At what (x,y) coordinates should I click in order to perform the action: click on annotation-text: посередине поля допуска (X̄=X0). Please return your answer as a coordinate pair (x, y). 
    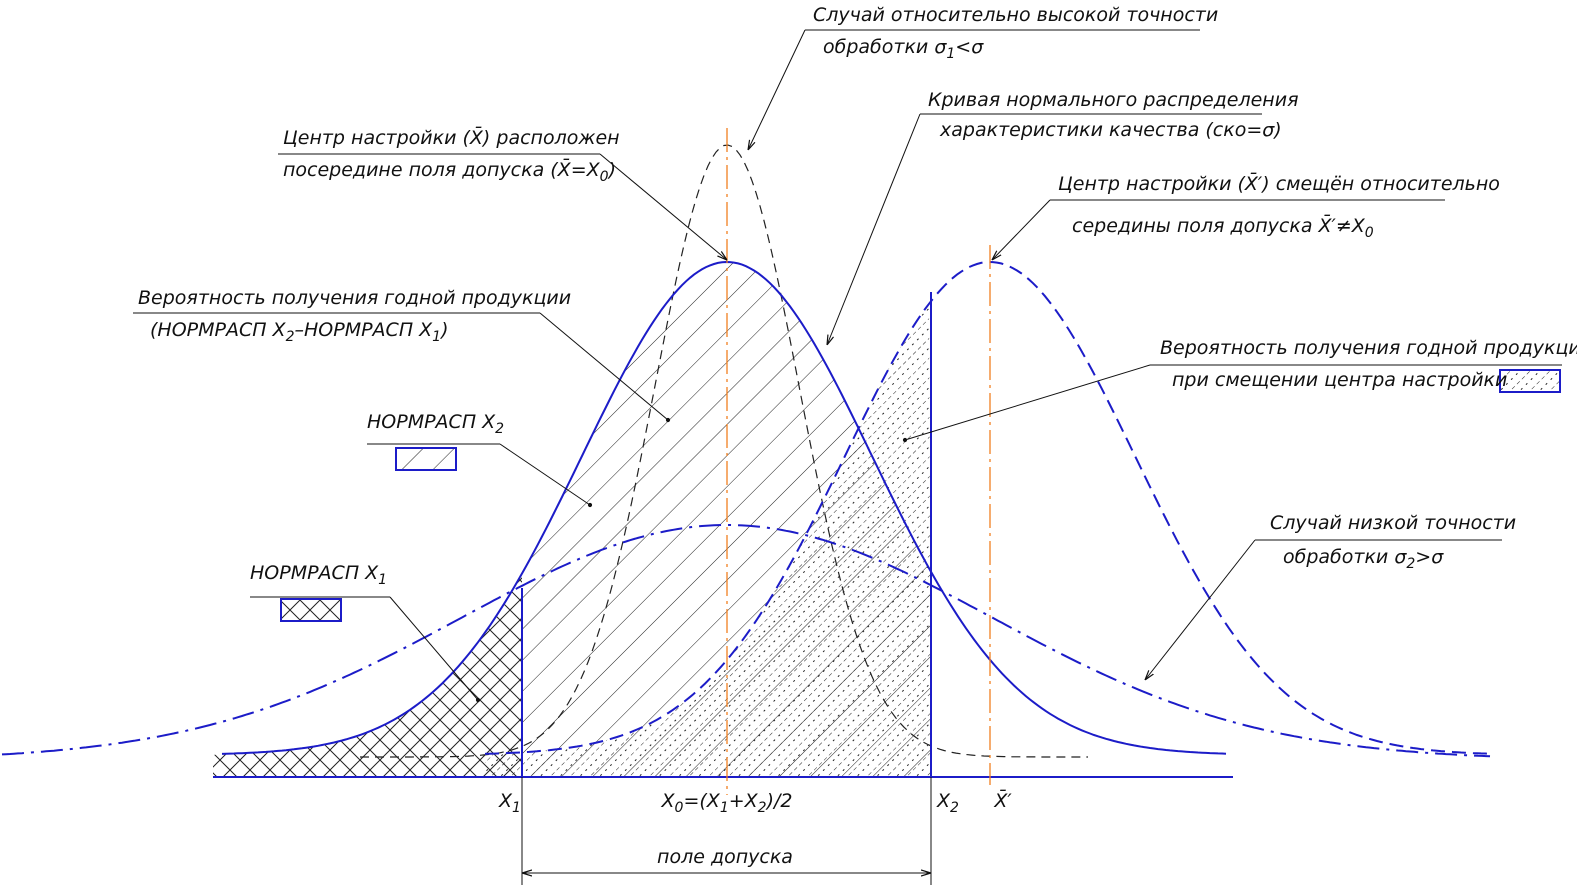
    Looking at the image, I should click on (449, 171).